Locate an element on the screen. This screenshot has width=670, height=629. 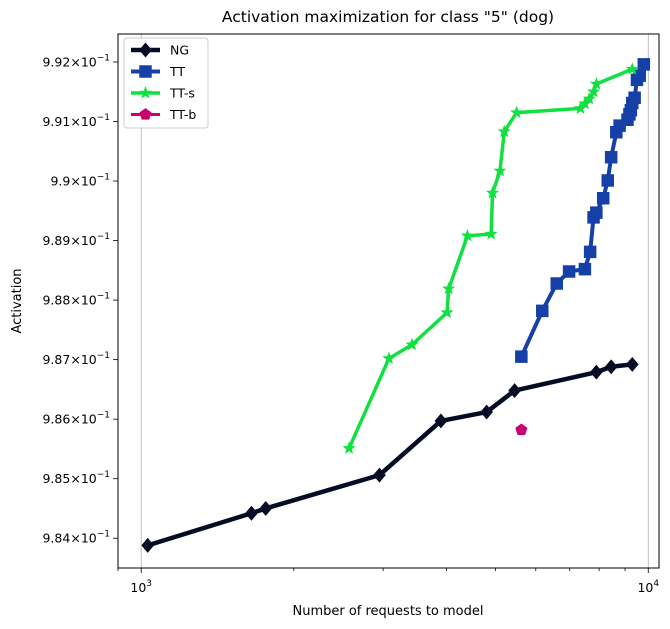
legend-label: TT-s is located at coordinates (182, 93).